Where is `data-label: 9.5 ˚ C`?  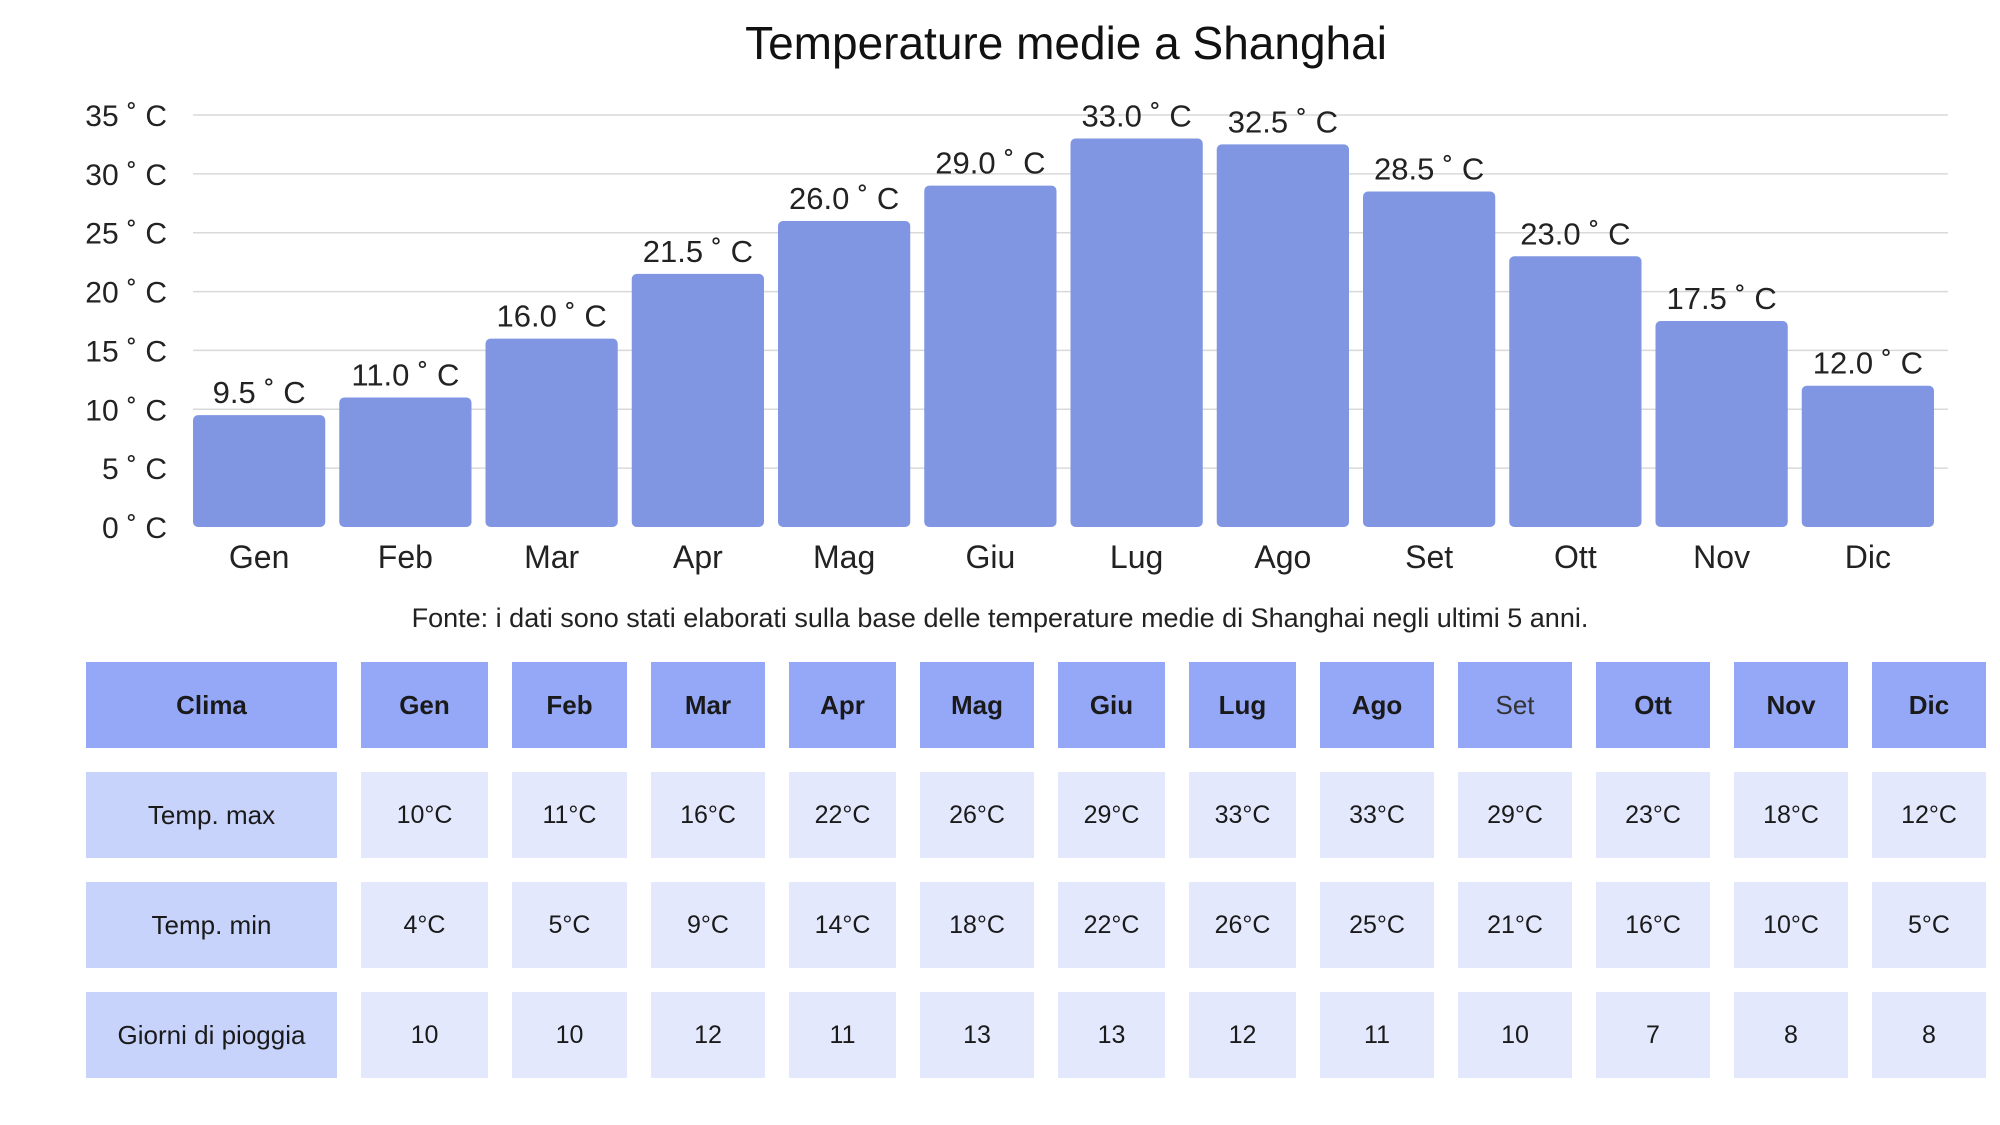 data-label: 9.5 ˚ C is located at coordinates (259, 392).